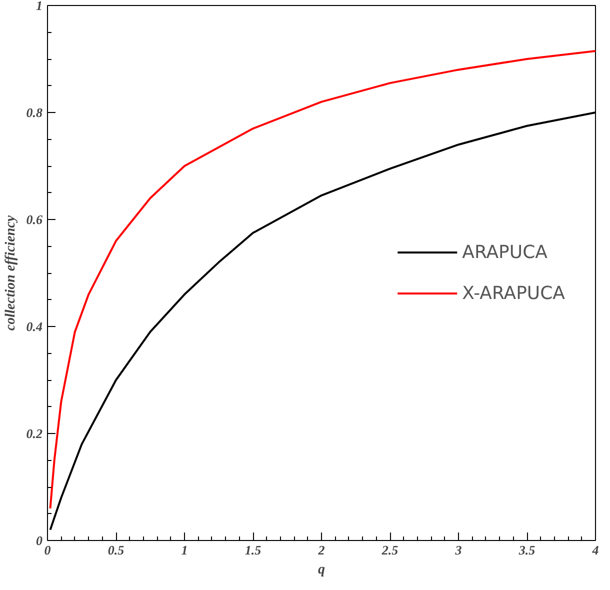 The image size is (610, 590). I want to click on y-tick-label: 0, so click(39, 540).